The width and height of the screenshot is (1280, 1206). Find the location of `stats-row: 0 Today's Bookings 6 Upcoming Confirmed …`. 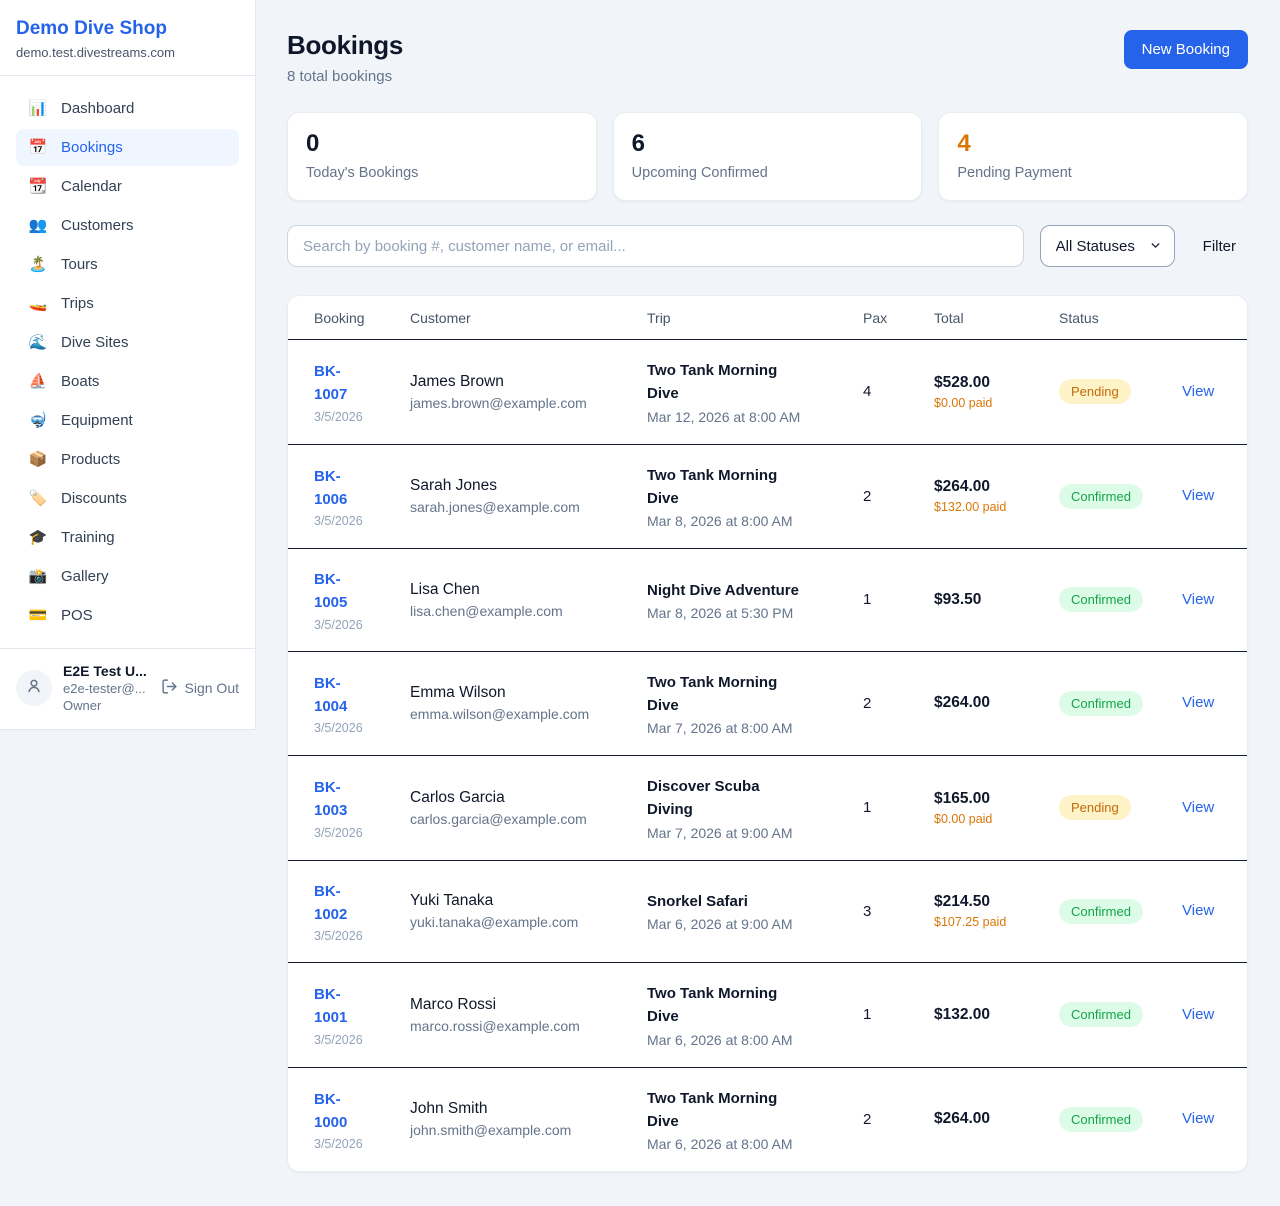

stats-row: 0 Today's Bookings 6 Upcoming Confirmed … is located at coordinates (767, 156).